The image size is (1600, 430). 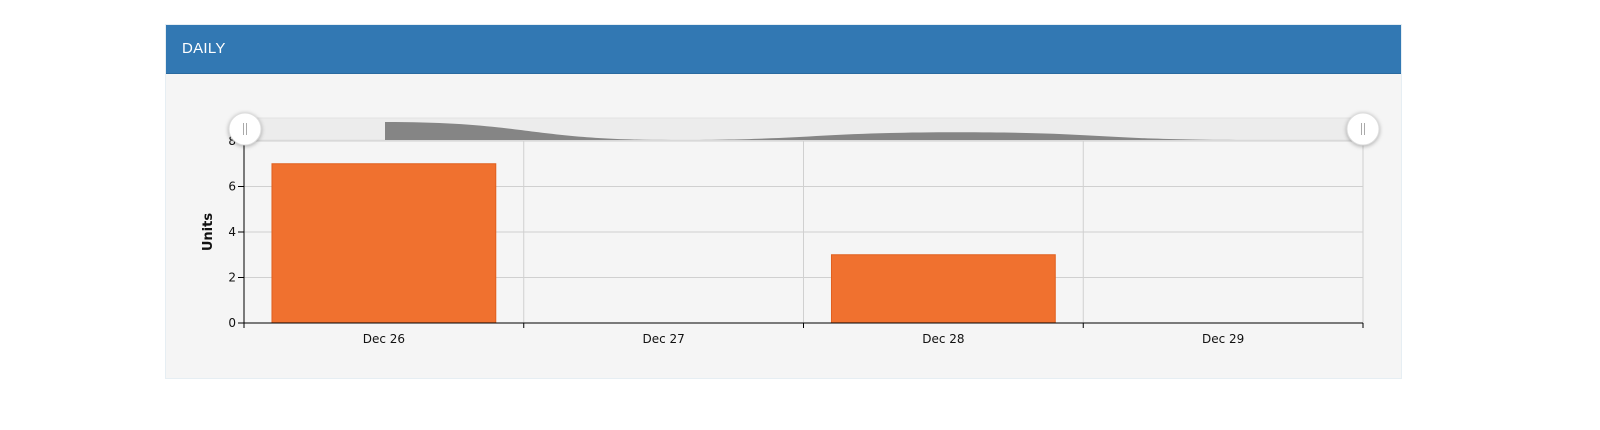 I want to click on y-tick-label: 4, so click(x=232, y=232).